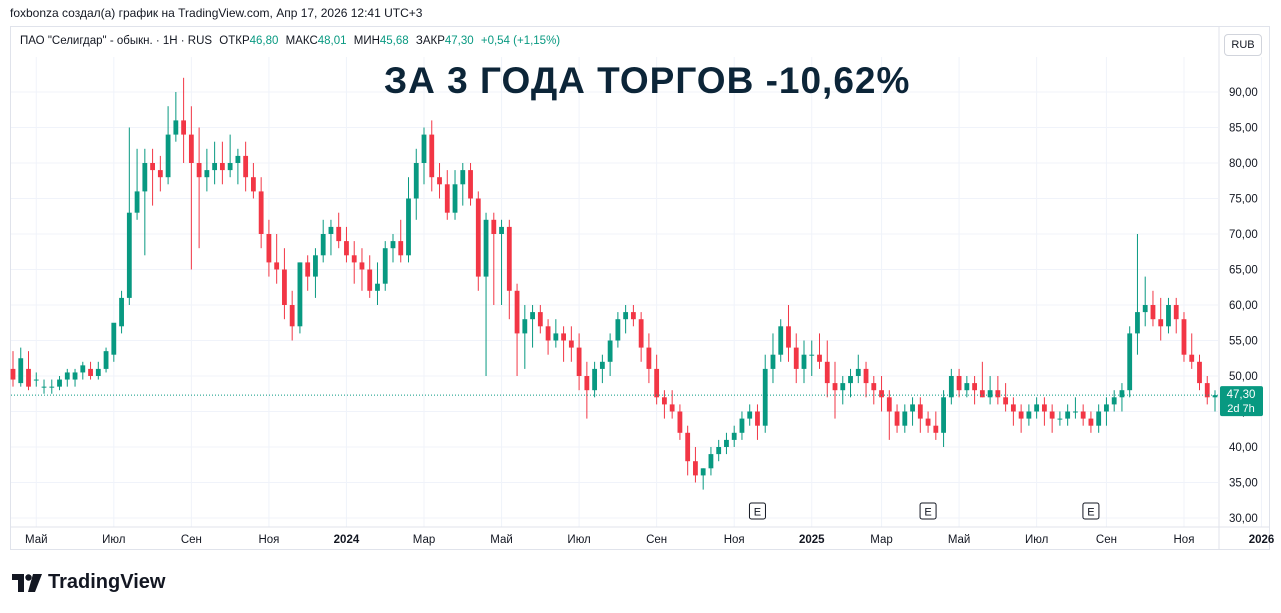 The height and width of the screenshot is (613, 1281). What do you see at coordinates (116, 41) in the screenshot?
I see `symbol-name: ПАО "Селигдар" - обыкн. · 1Н · RUS` at bounding box center [116, 41].